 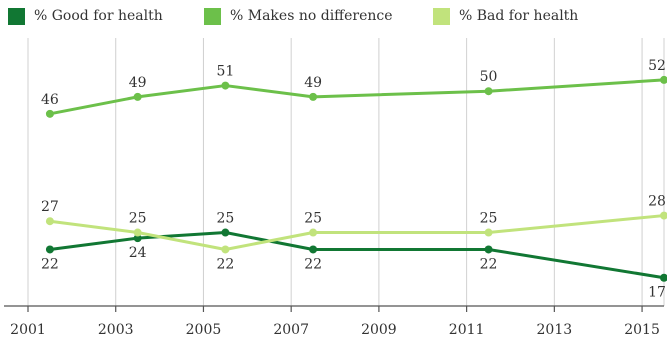 What do you see at coordinates (357, 97) in the screenshot?
I see `series-line-makes-no-difference` at bounding box center [357, 97].